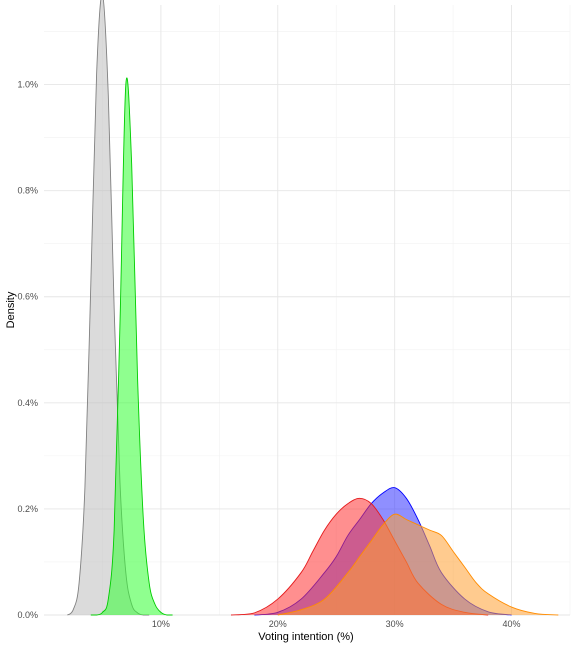 The height and width of the screenshot is (647, 575). What do you see at coordinates (11, 309) in the screenshot?
I see `y-axis-title: Density` at bounding box center [11, 309].